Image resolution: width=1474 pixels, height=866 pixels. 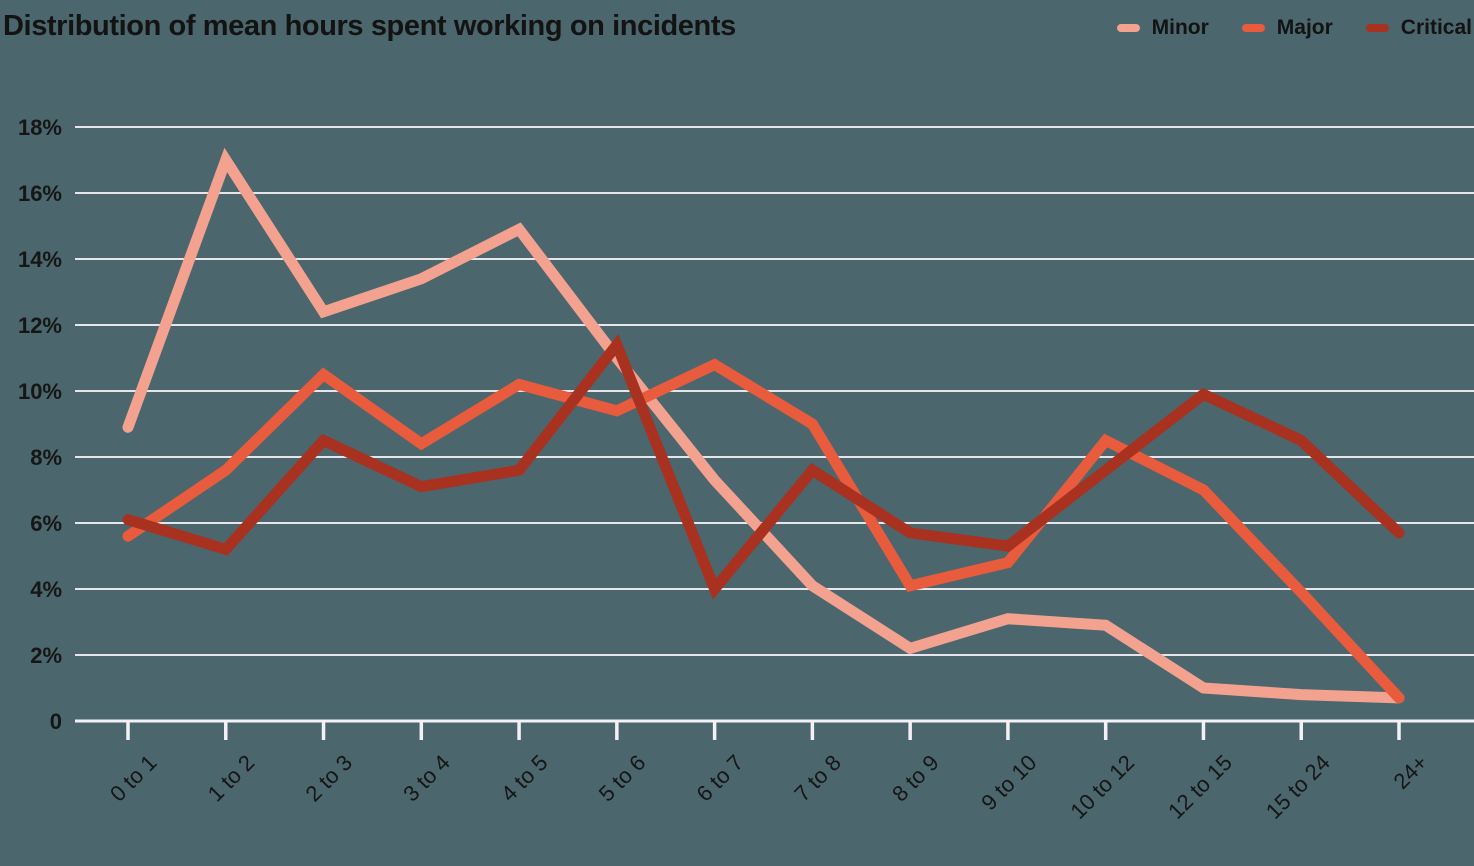 I want to click on legend-item-major: Major, so click(x=1287, y=28).